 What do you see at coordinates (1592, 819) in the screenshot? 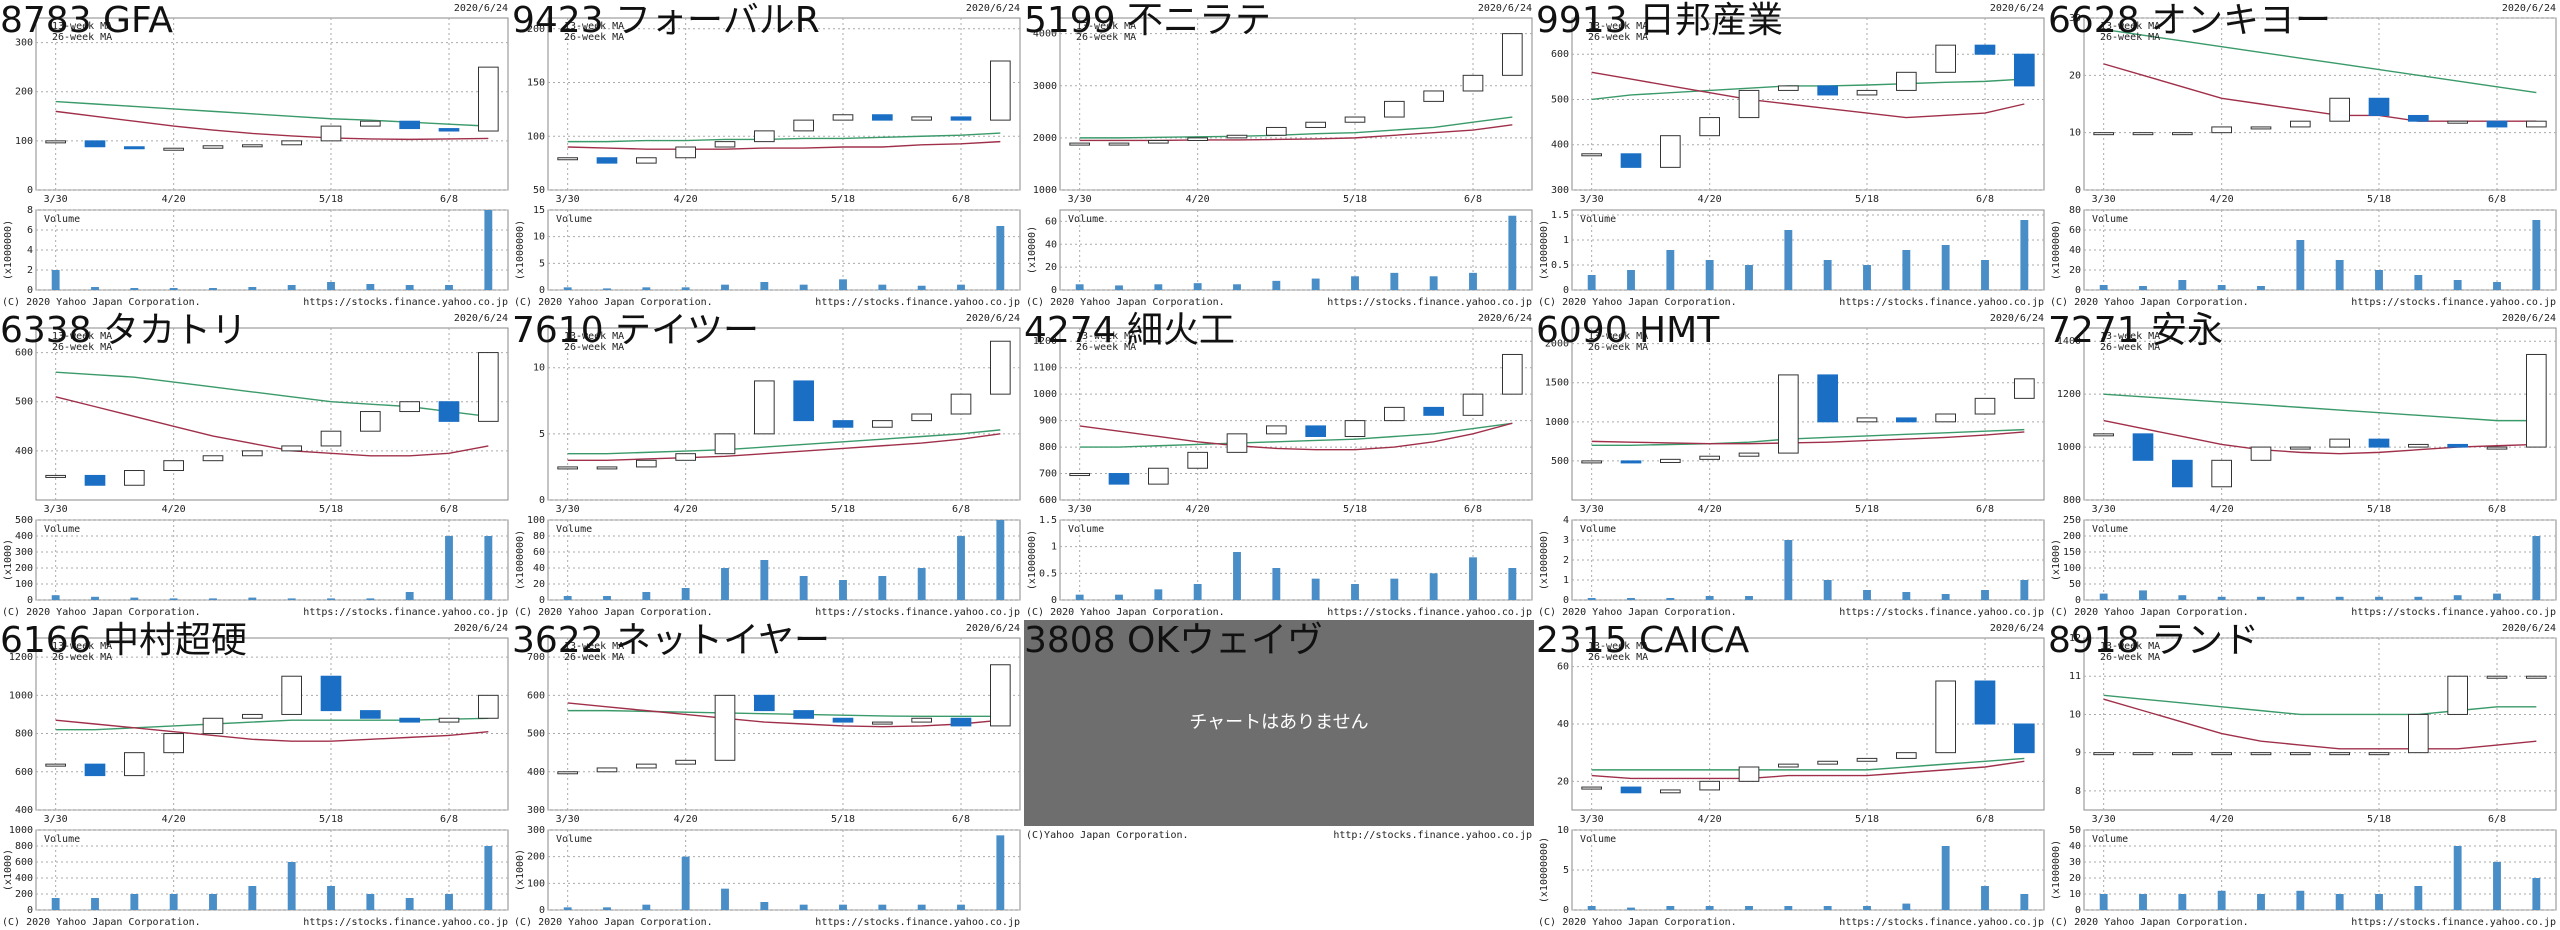
I see `x-tick-label: 3/30` at bounding box center [1592, 819].